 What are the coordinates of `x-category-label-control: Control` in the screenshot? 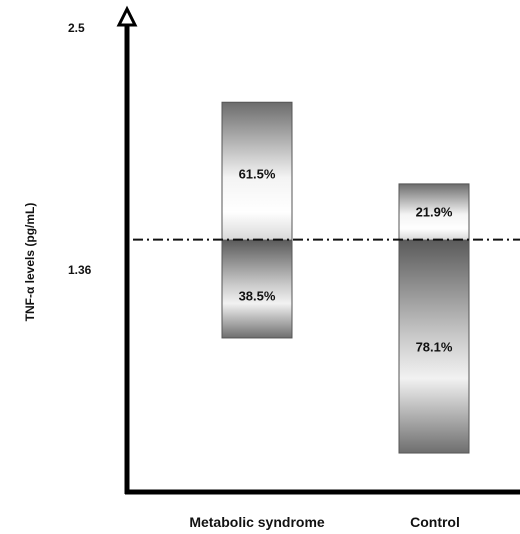 It's located at (435, 522).